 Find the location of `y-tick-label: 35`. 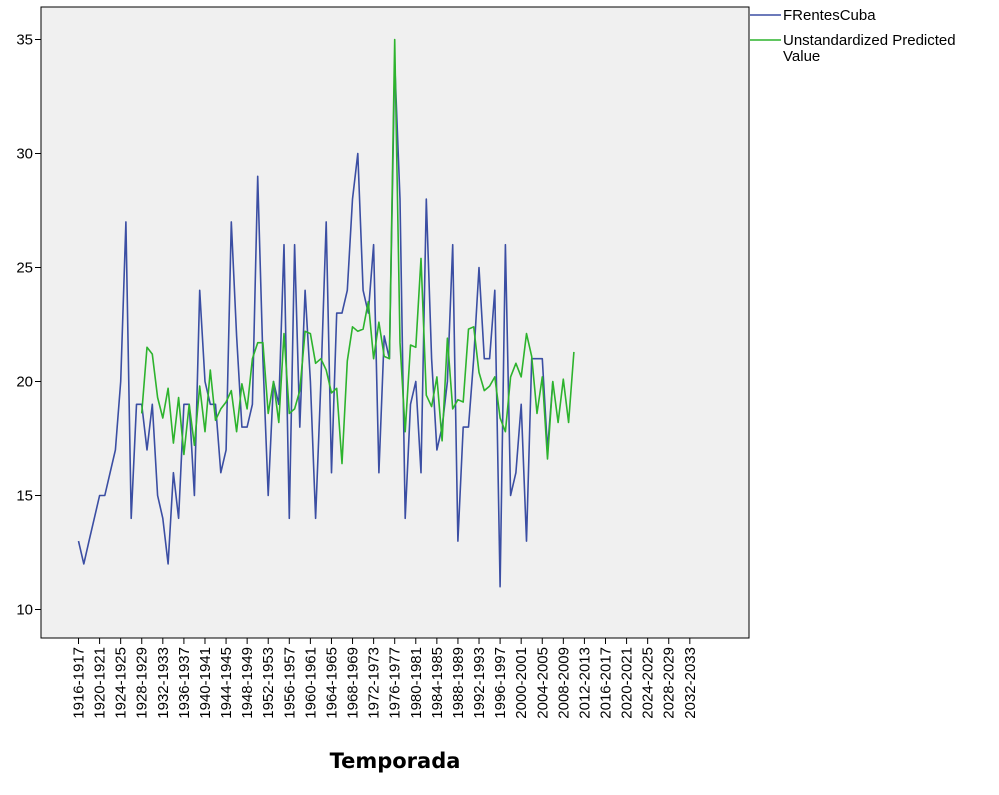

y-tick-label: 35 is located at coordinates (24, 40).